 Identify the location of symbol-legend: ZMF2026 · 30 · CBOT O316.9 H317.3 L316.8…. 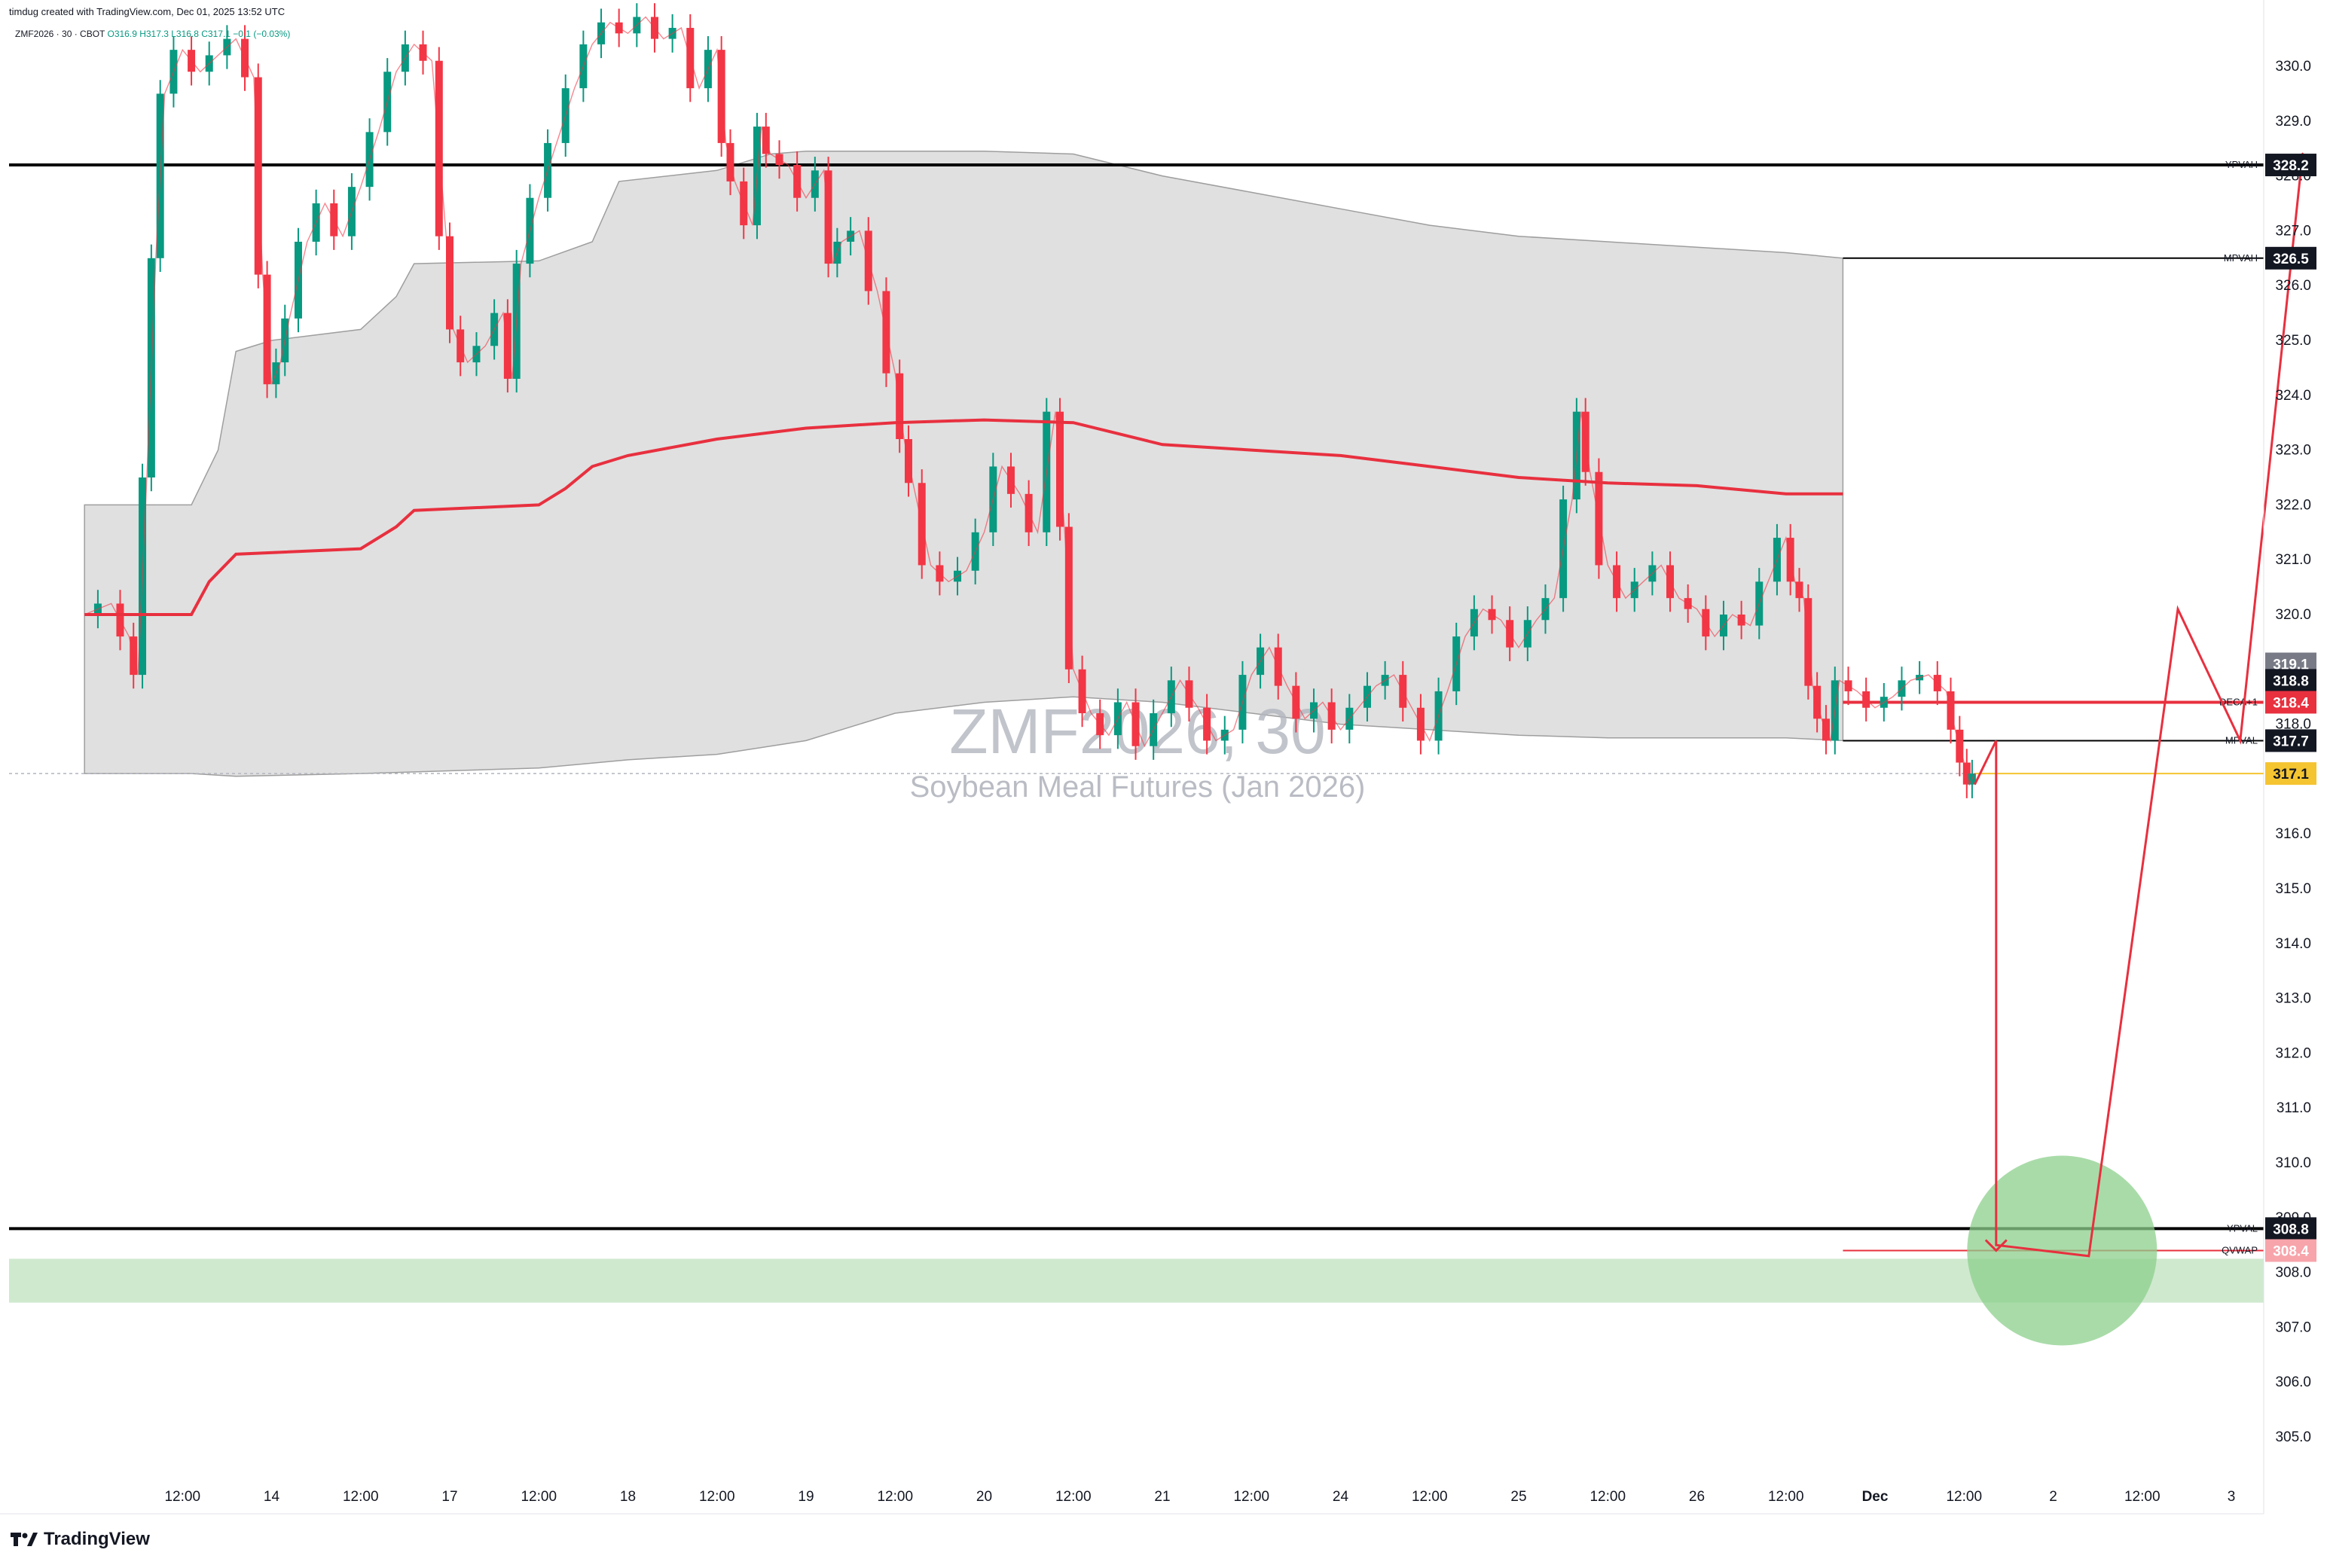
(152, 34).